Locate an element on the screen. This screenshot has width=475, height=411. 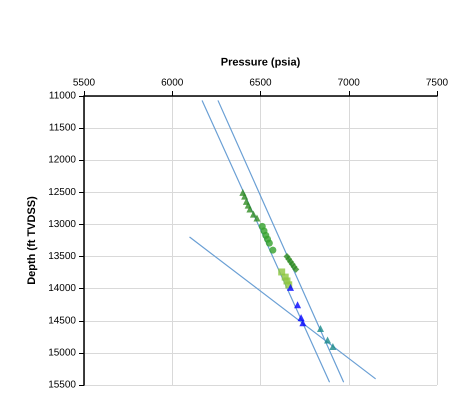
y-tick-label: 12000 is located at coordinates (62, 160).